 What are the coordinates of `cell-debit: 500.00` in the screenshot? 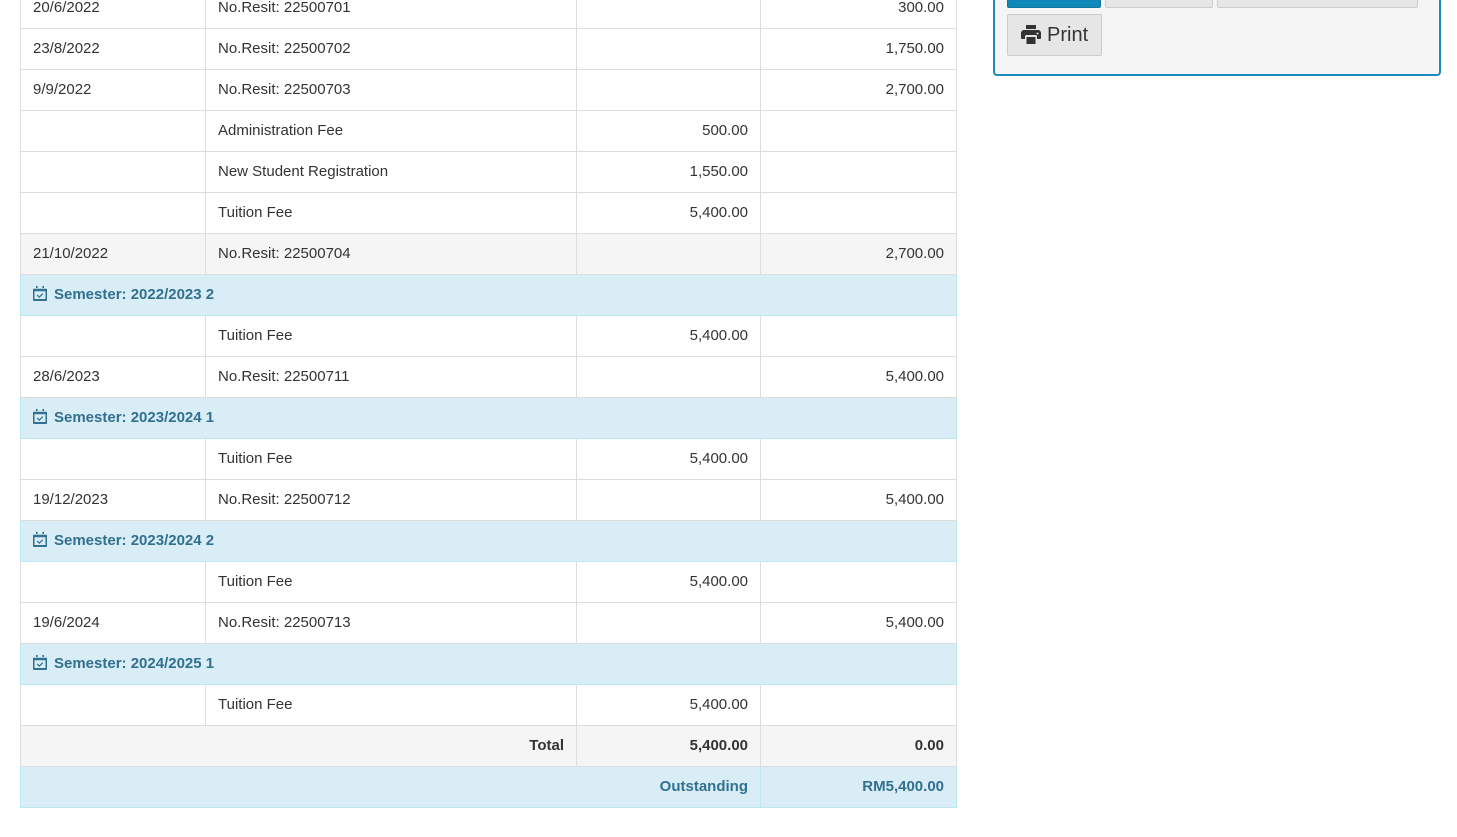 It's located at (668, 131).